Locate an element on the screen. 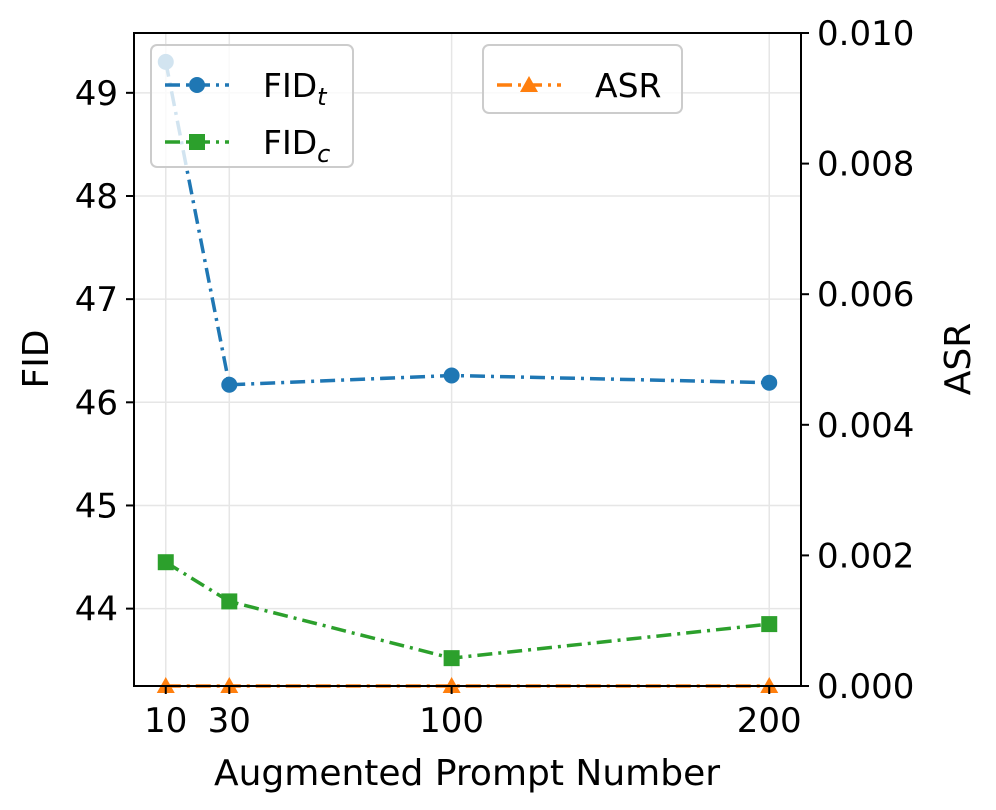 The height and width of the screenshot is (810, 996). left-tick-label: 46 is located at coordinates (96, 403).